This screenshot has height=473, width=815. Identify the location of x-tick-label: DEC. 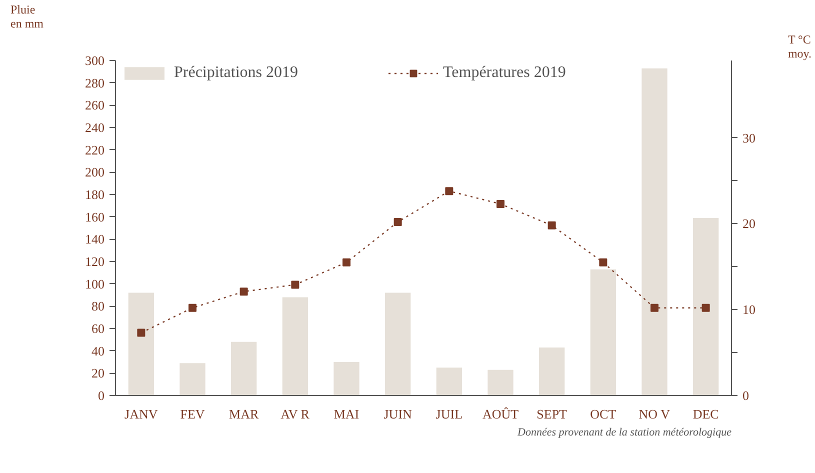
(705, 414).